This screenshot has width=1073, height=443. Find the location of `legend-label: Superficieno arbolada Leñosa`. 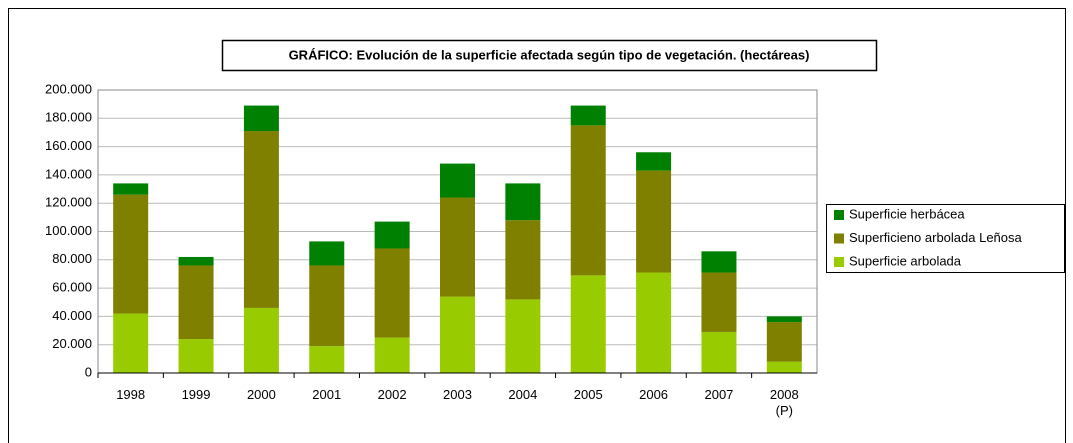

legend-label: Superficieno arbolada Leñosa is located at coordinates (936, 237).